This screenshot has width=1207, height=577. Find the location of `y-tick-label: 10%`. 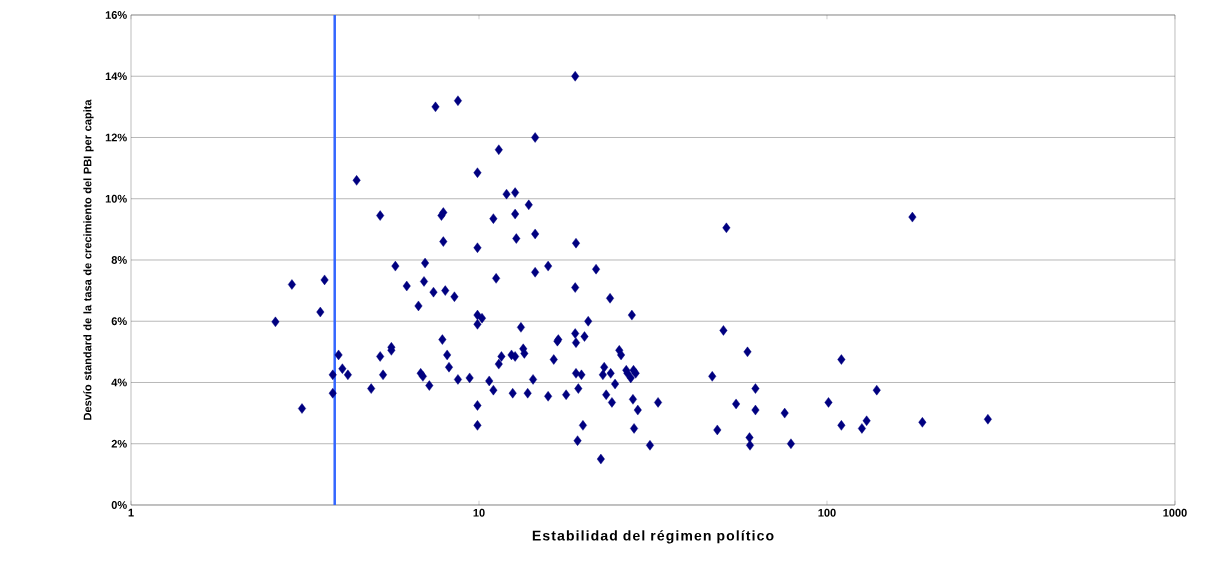

y-tick-label: 10% is located at coordinates (116, 198).